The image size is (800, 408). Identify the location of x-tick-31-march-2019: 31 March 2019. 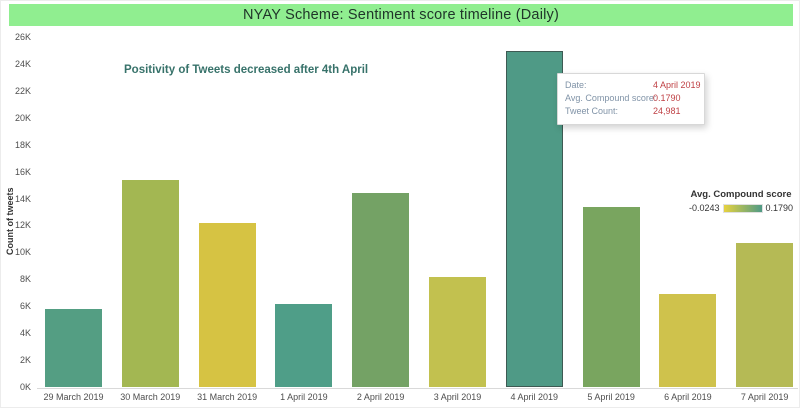
(227, 397).